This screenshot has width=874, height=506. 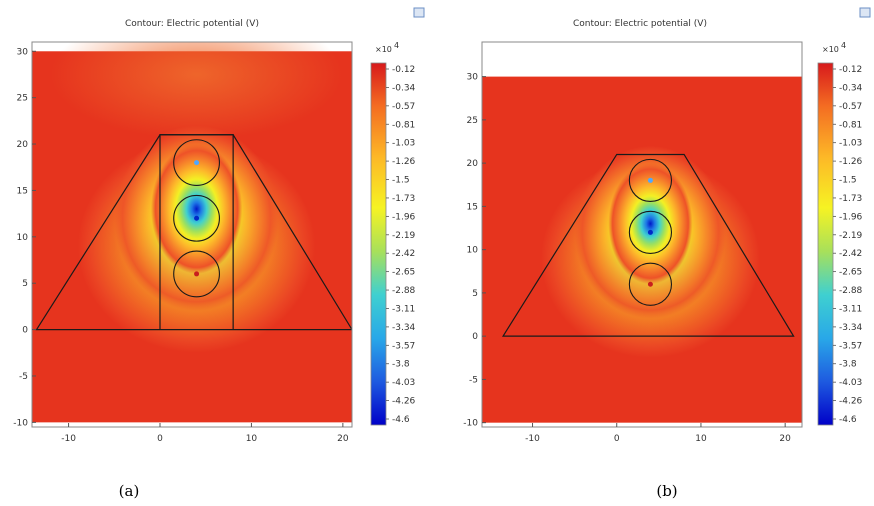 What do you see at coordinates (196, 91) in the screenshot?
I see `field-gradient-top` at bounding box center [196, 91].